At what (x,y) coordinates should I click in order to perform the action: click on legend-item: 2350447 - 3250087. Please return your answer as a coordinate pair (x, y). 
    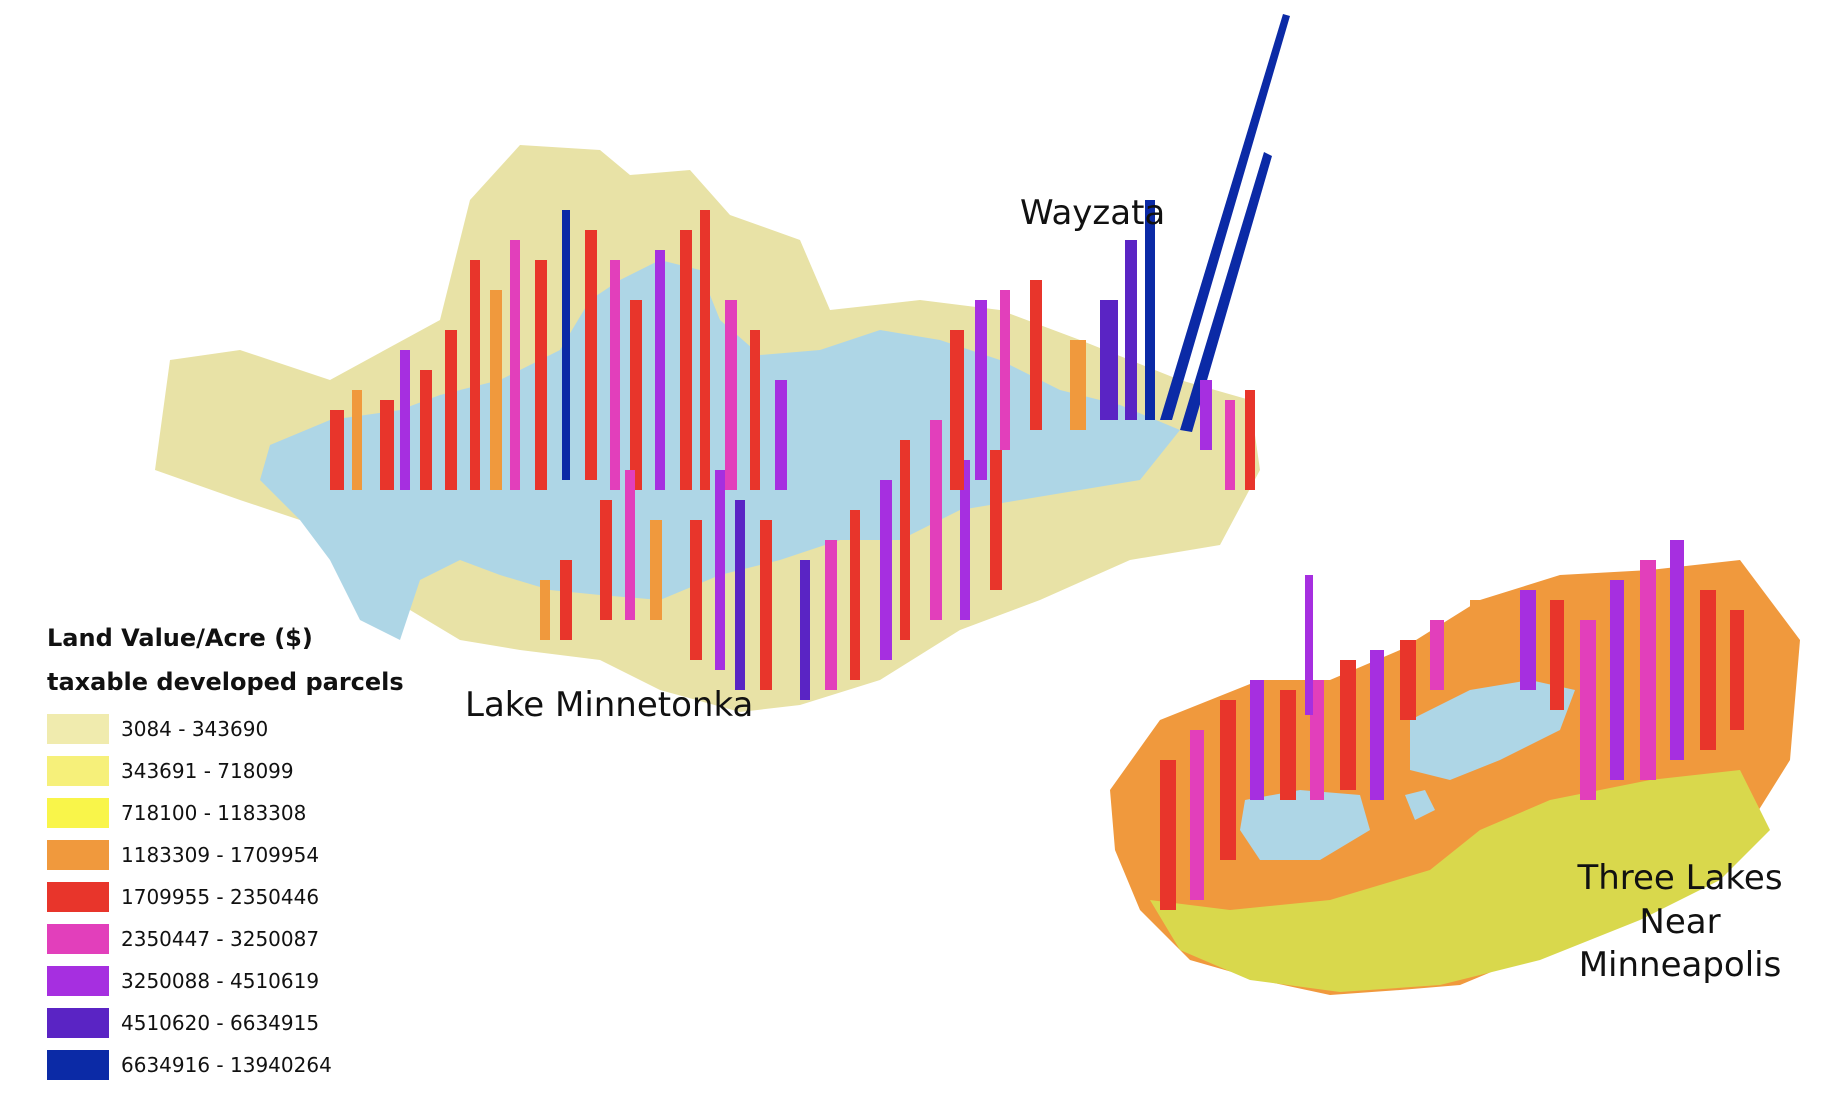
    Looking at the image, I should click on (225, 939).